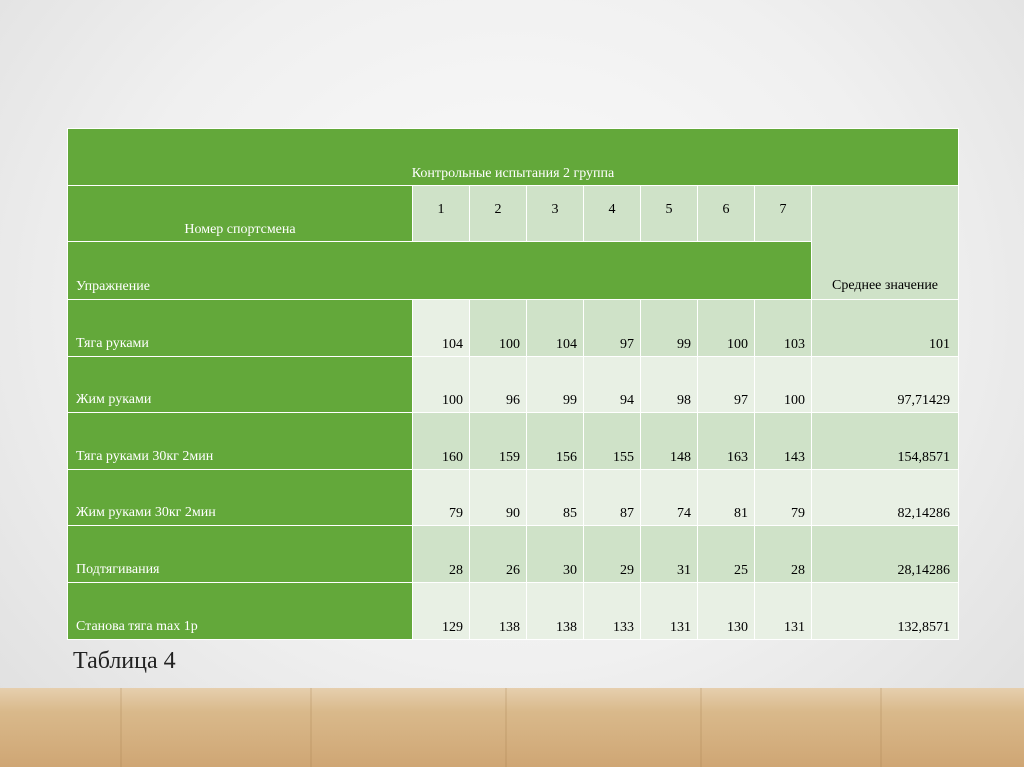  I want to click on athlete-number: 5, so click(669, 213).